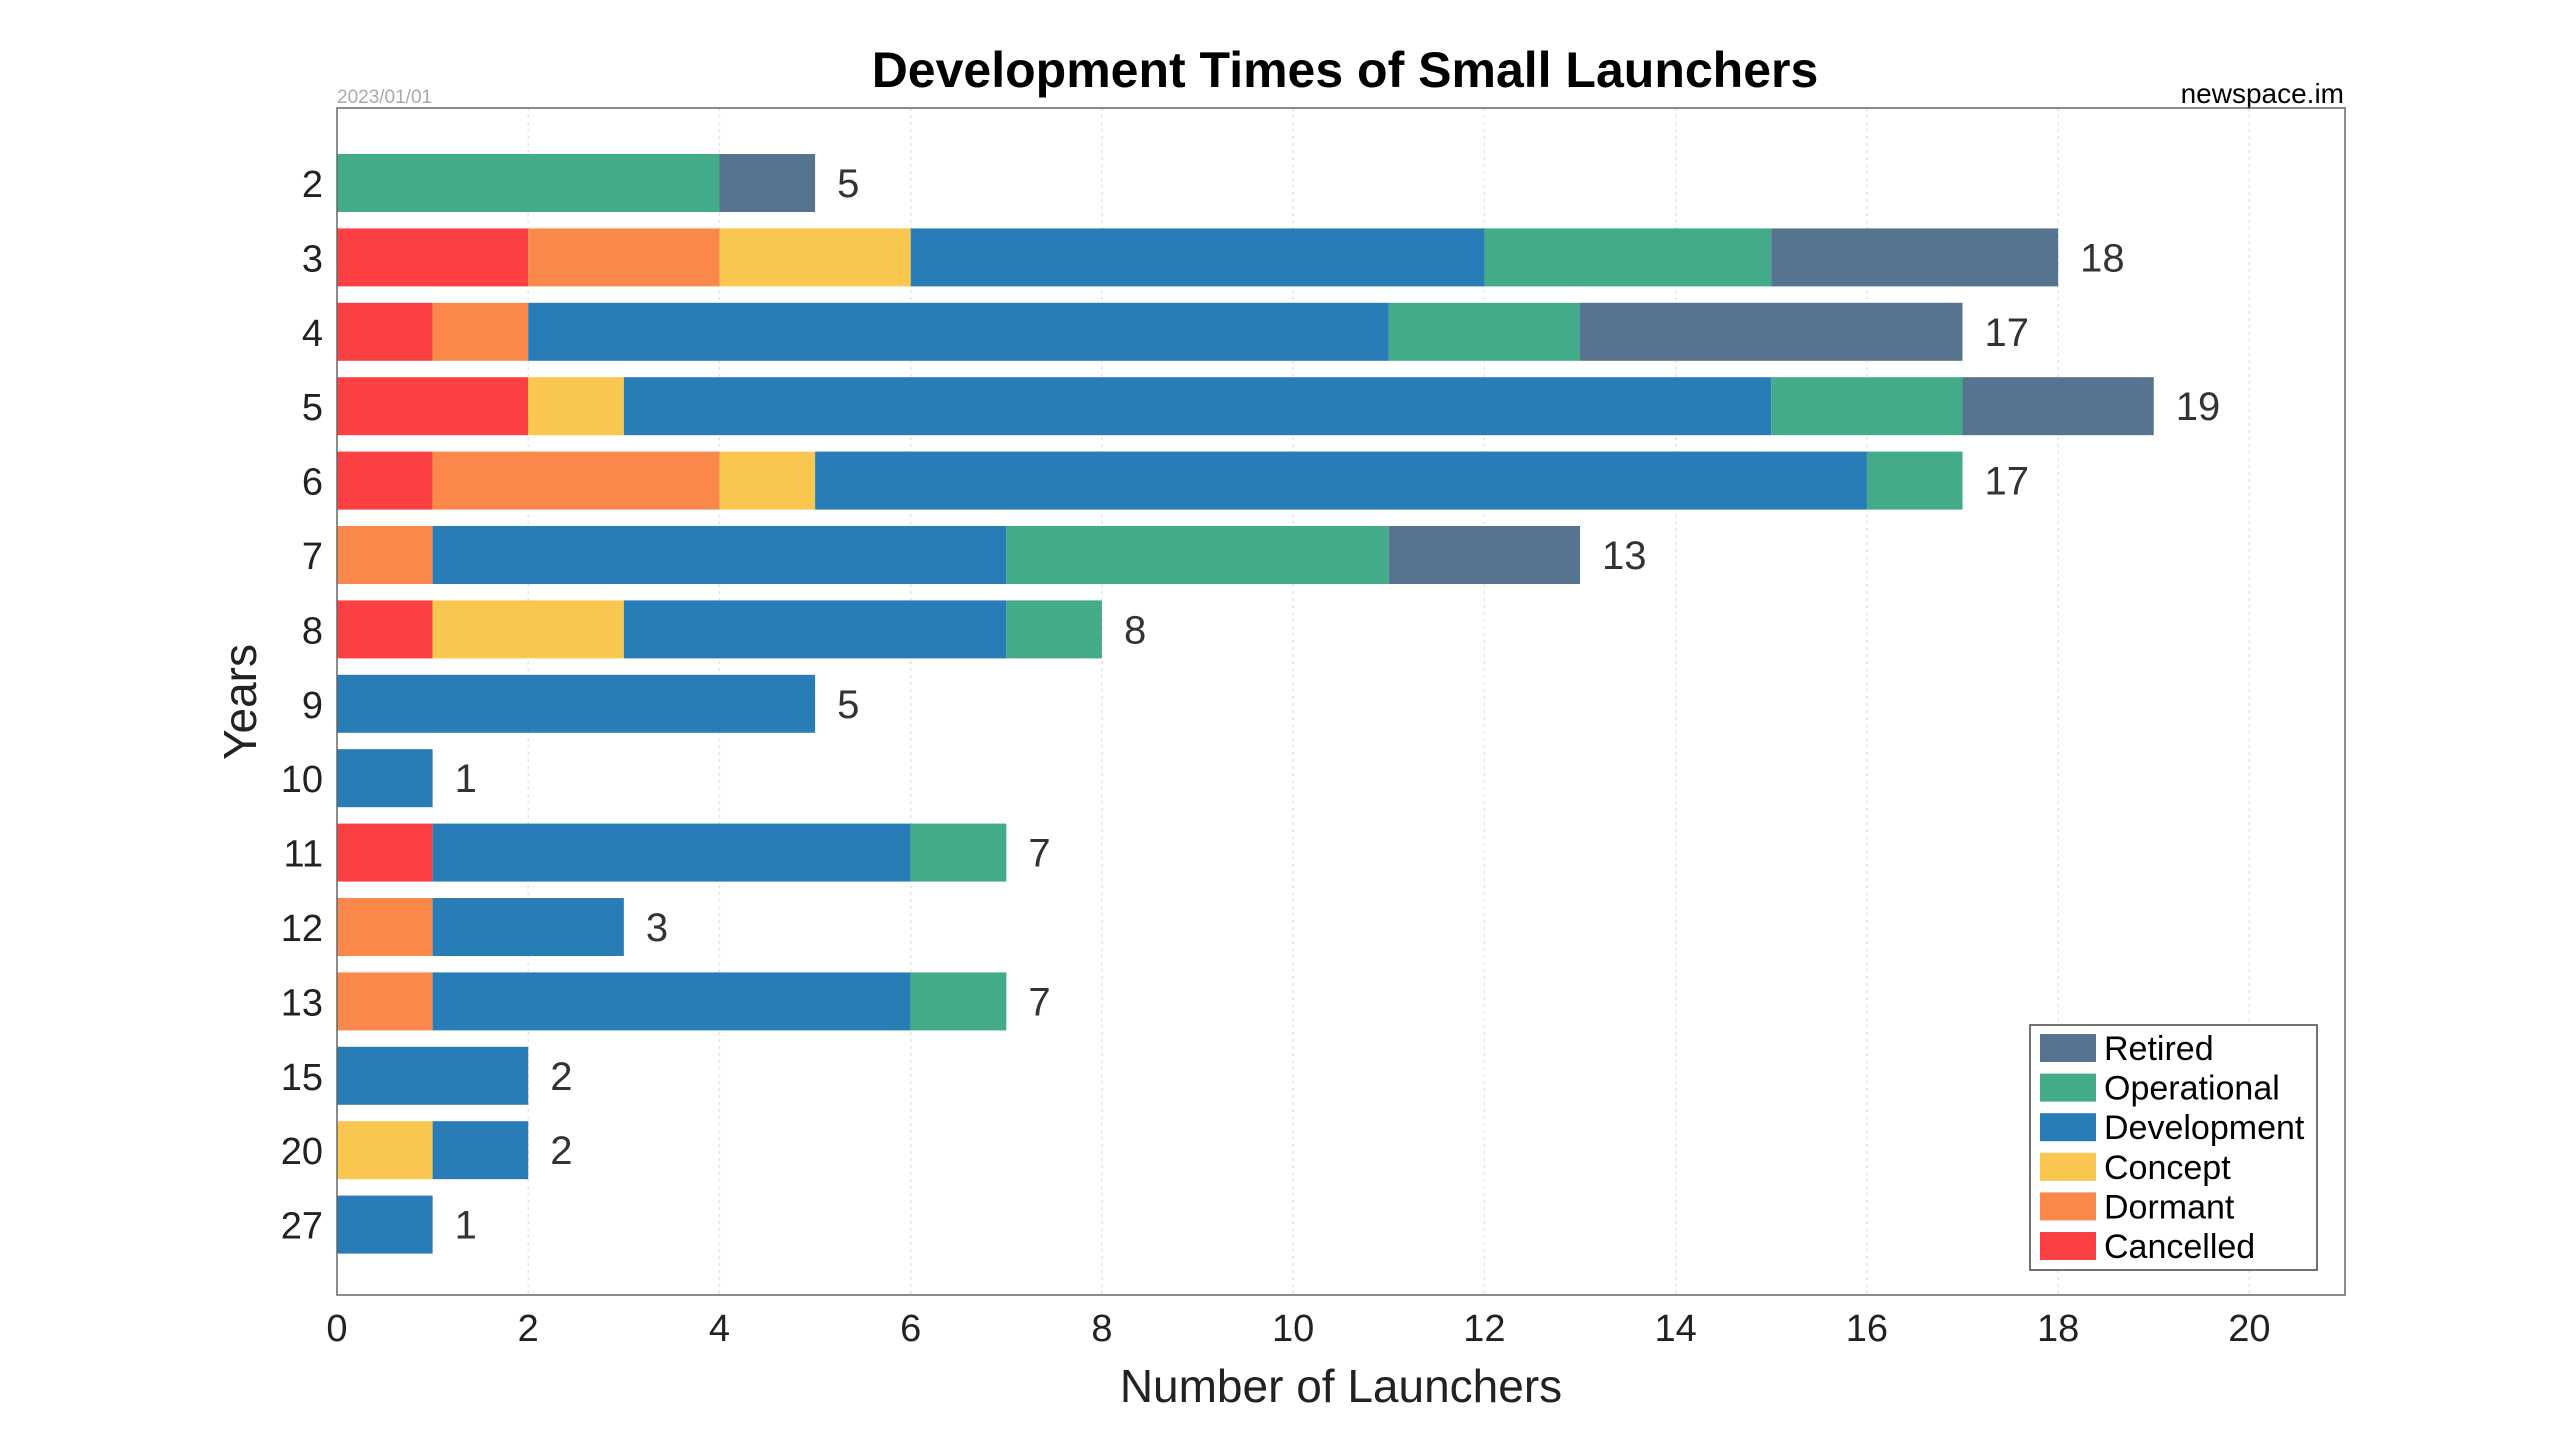 The width and height of the screenshot is (2560, 1440). I want to click on y-tick-labels: 2 3 4 5 6 7 8 9 10 11 12 13 15 20 27, so click(302, 706).